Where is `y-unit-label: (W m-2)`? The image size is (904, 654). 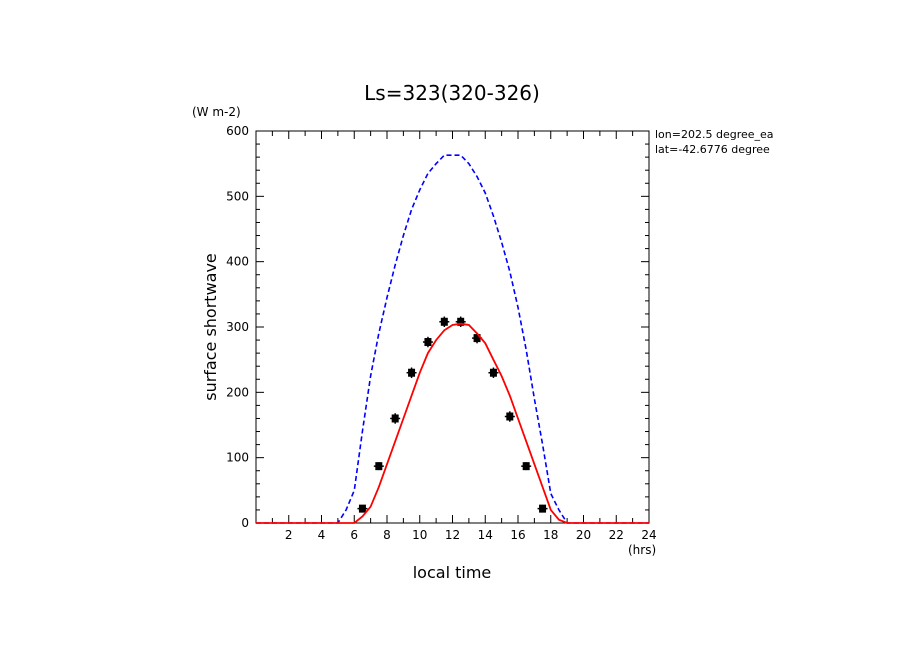 y-unit-label: (W m-2) is located at coordinates (216, 112).